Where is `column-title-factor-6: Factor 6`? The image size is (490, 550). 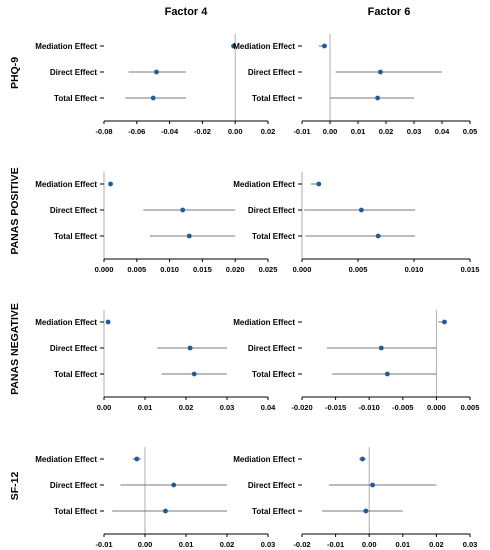
column-title-factor-6: Factor 6 is located at coordinates (389, 12).